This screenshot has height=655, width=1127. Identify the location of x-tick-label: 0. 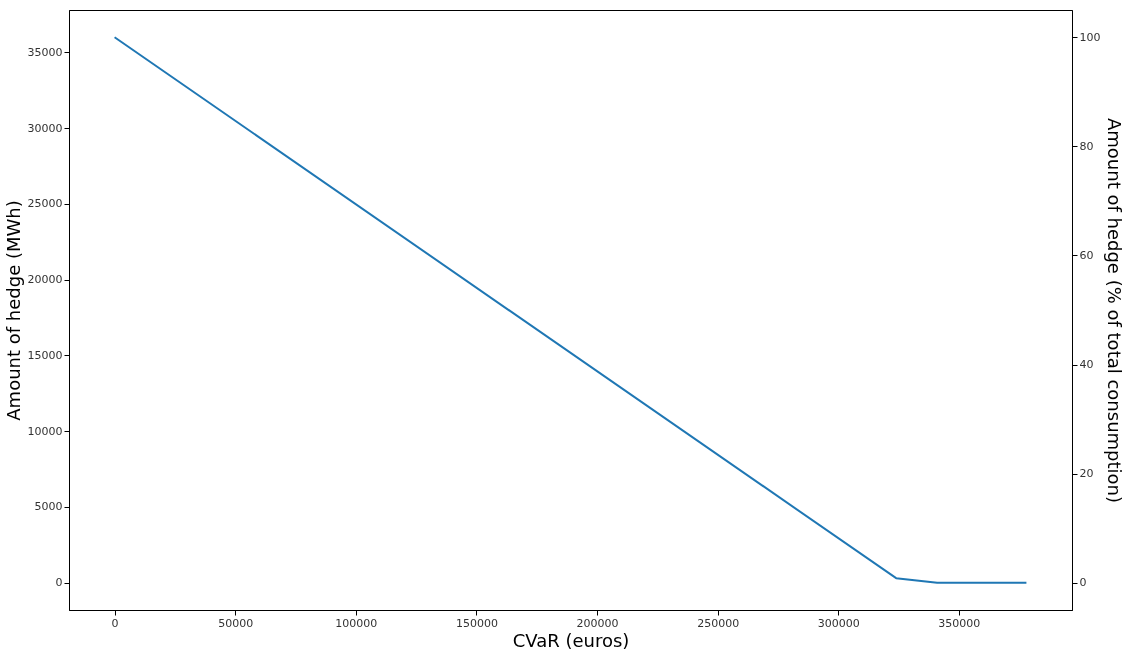
(115, 623).